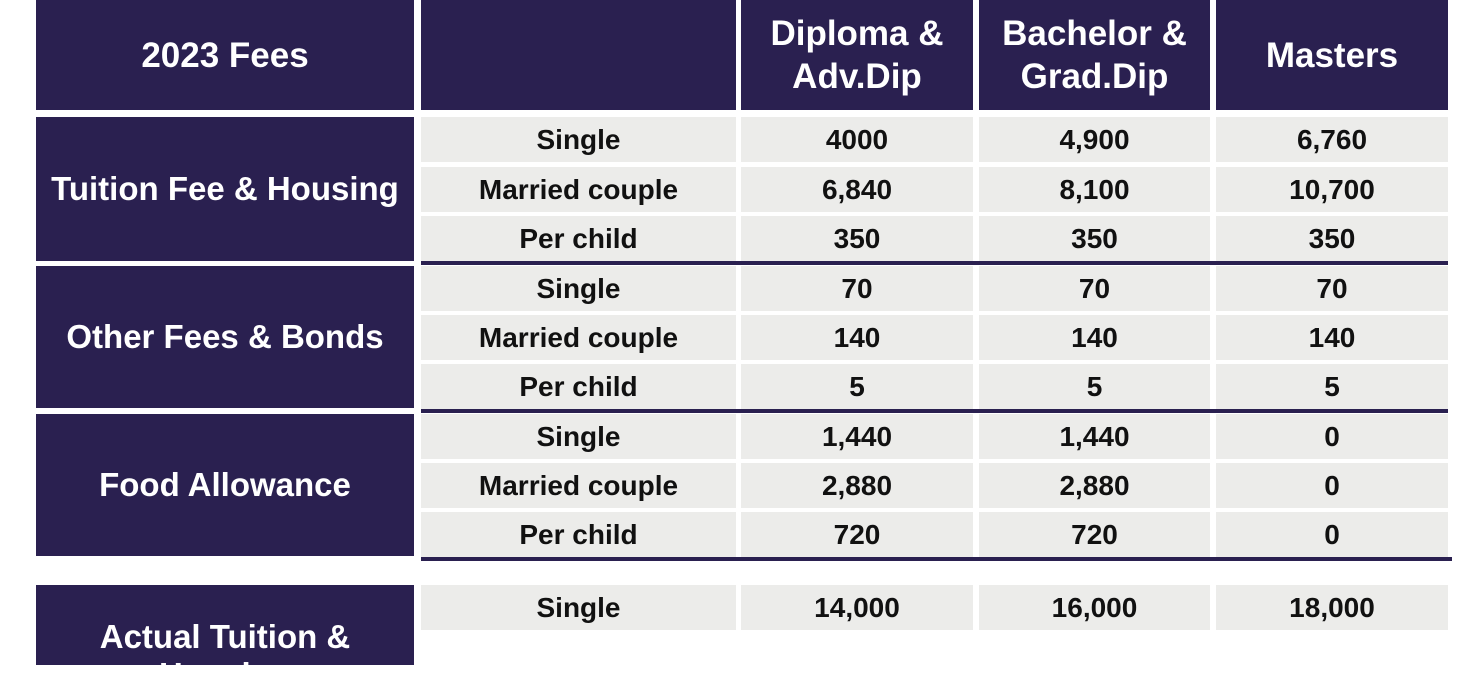  Describe the element at coordinates (225, 189) in the screenshot. I see `group-tuition-housing: Tuition Fee & Housing` at that location.